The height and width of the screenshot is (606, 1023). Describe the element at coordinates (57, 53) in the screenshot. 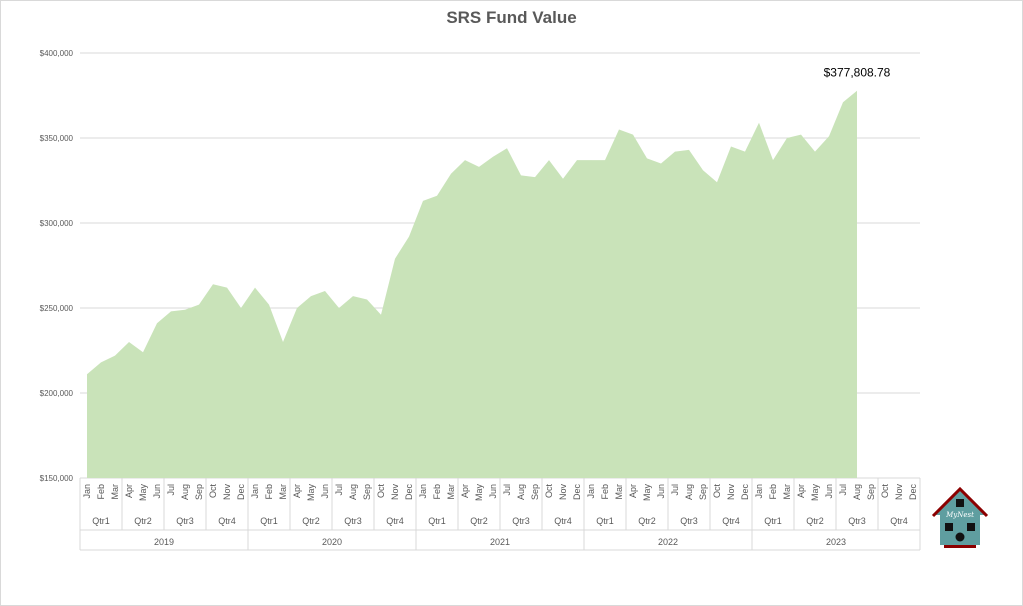

I see `y-tick-label: $400,000` at that location.